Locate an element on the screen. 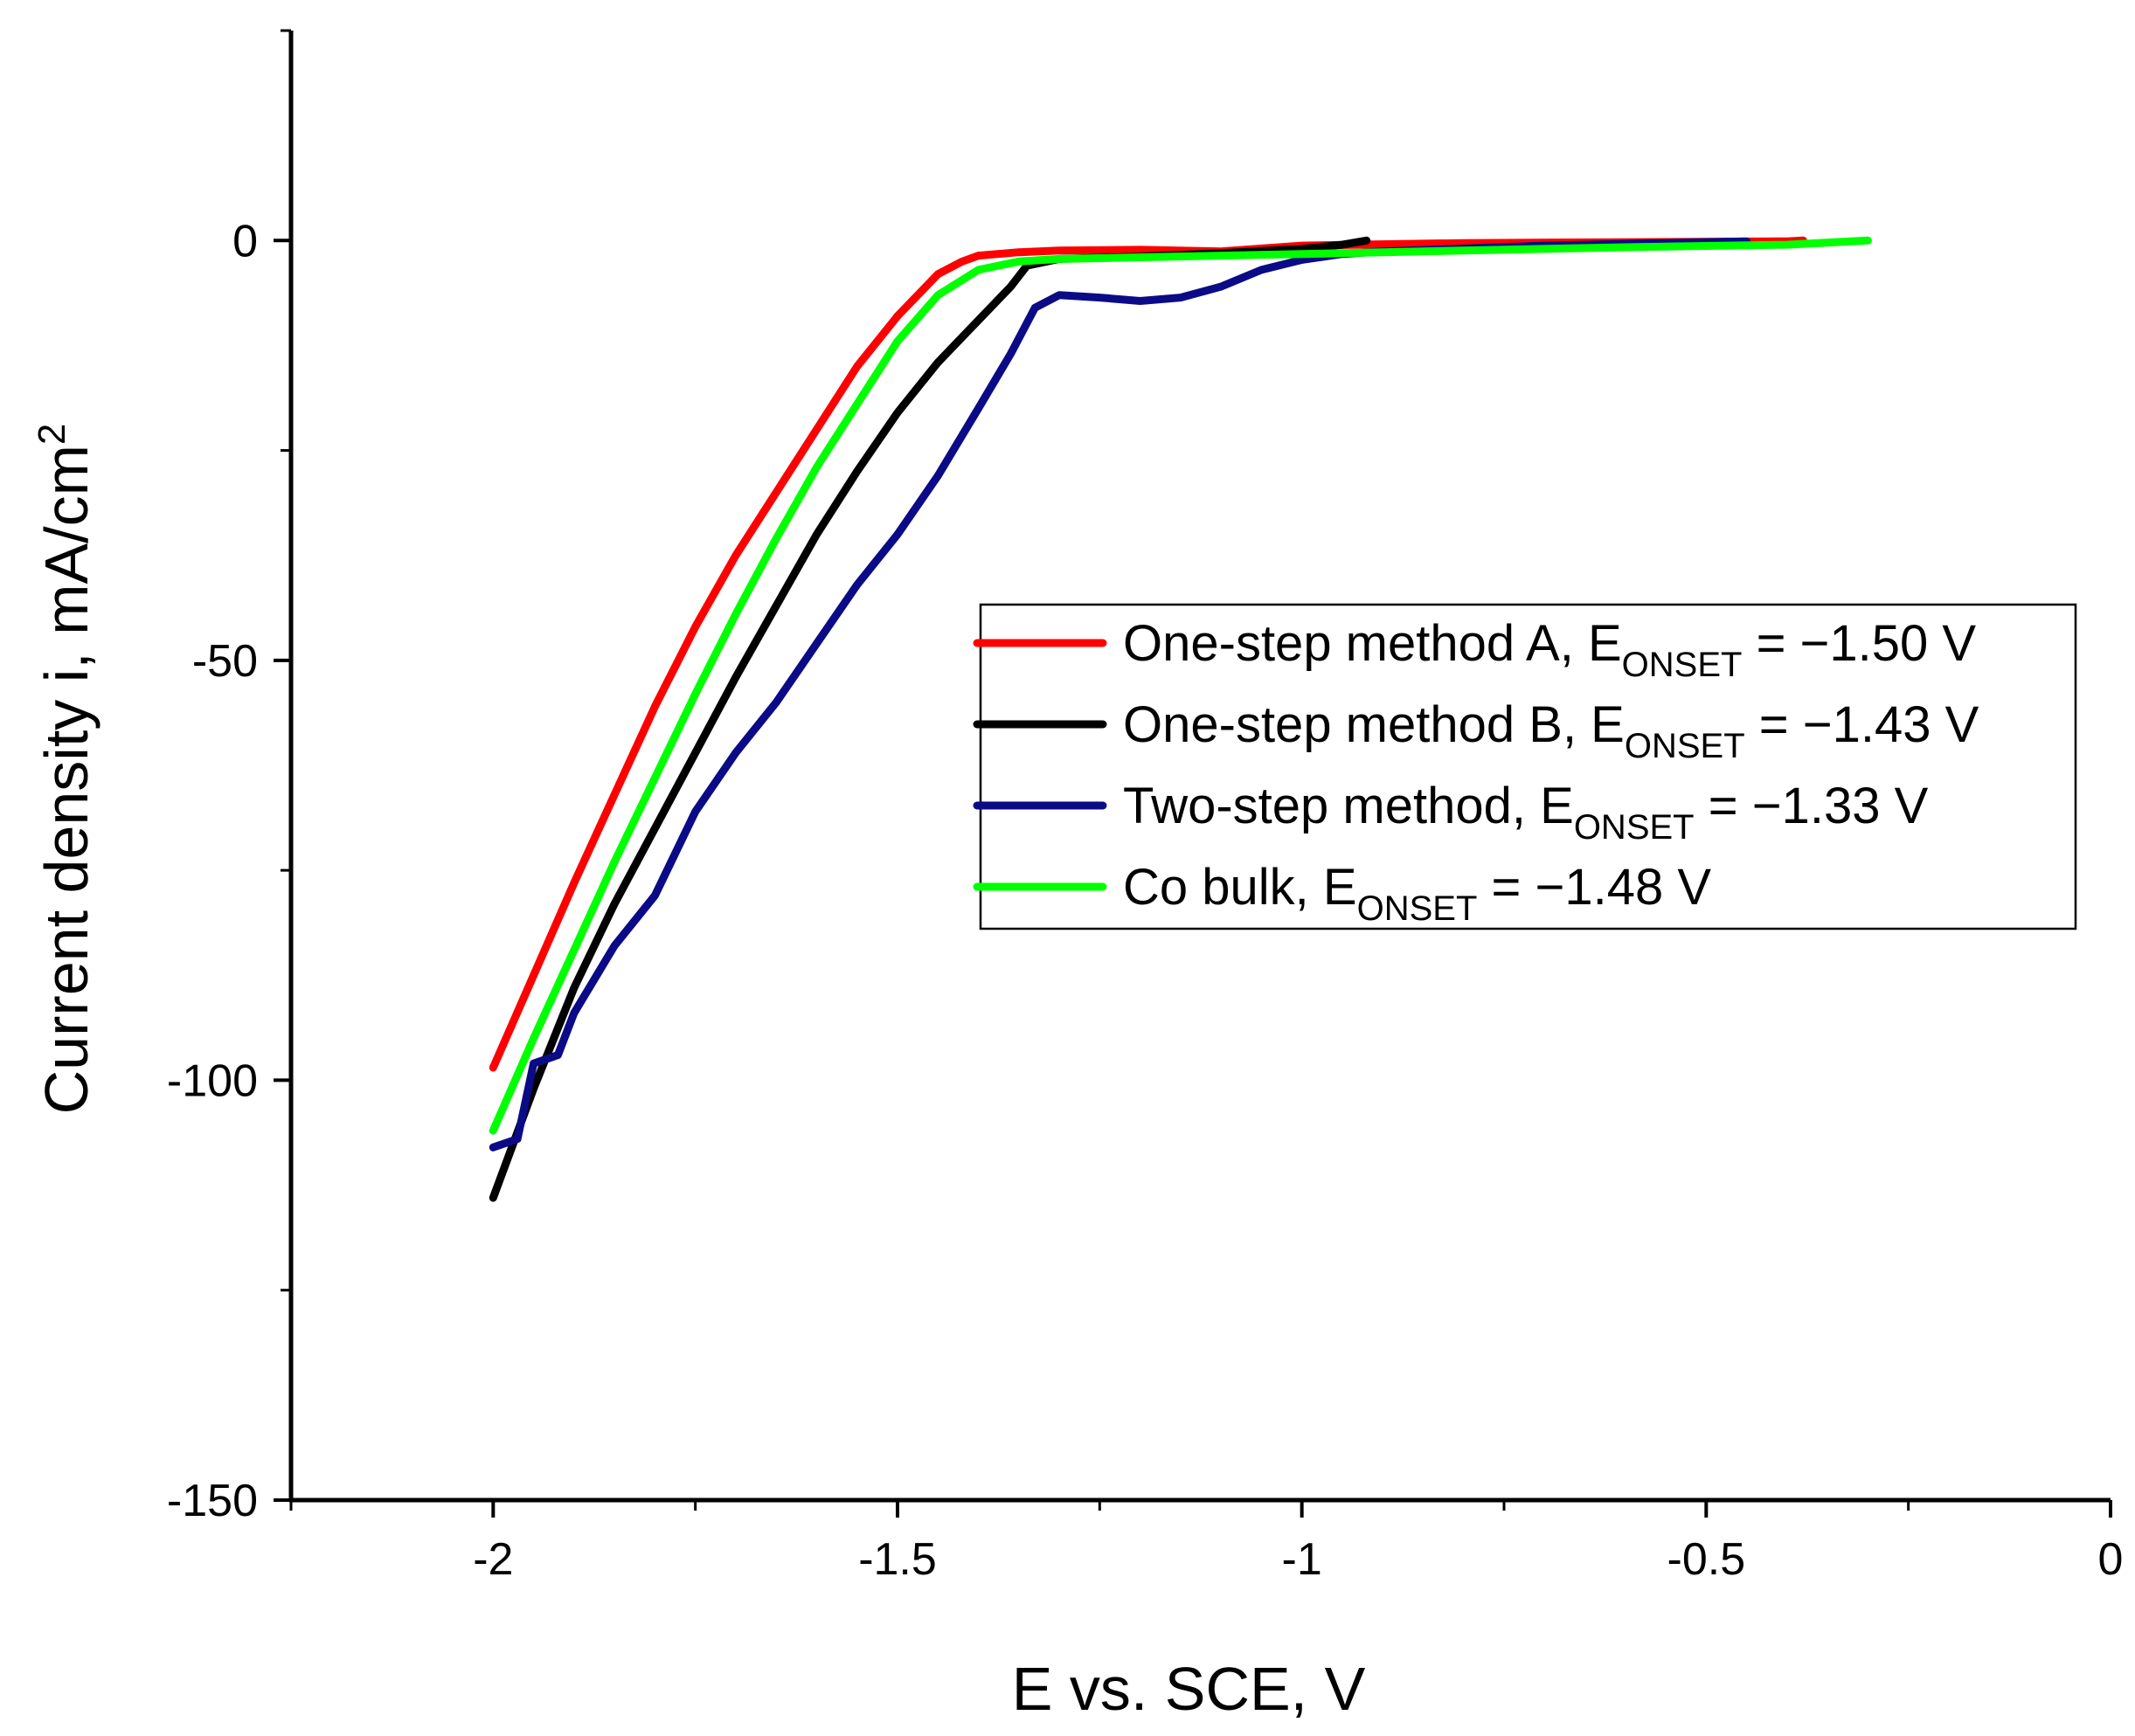  x-tick-label: -1 is located at coordinates (1302, 1560).